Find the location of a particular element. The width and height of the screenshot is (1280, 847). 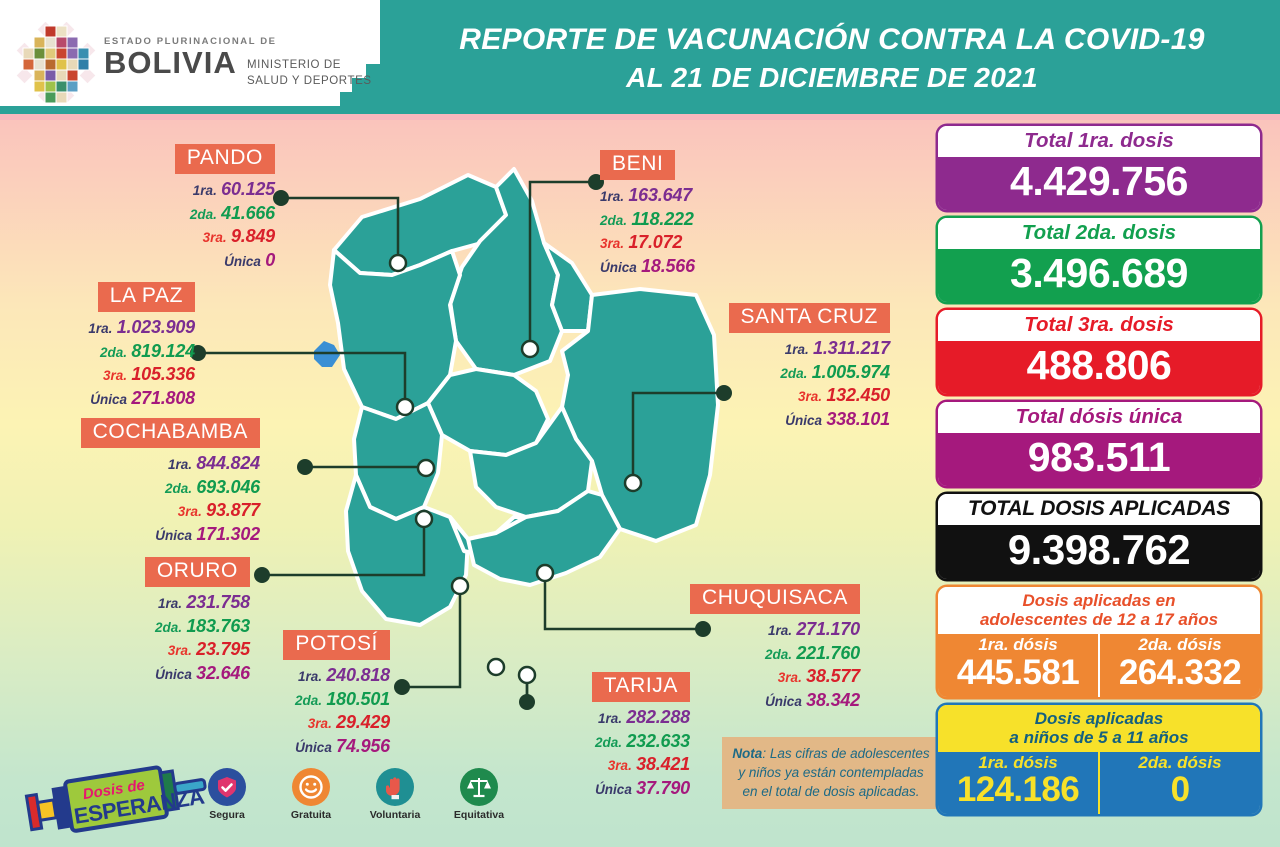

unique-value: 38.342 is located at coordinates (833, 699).